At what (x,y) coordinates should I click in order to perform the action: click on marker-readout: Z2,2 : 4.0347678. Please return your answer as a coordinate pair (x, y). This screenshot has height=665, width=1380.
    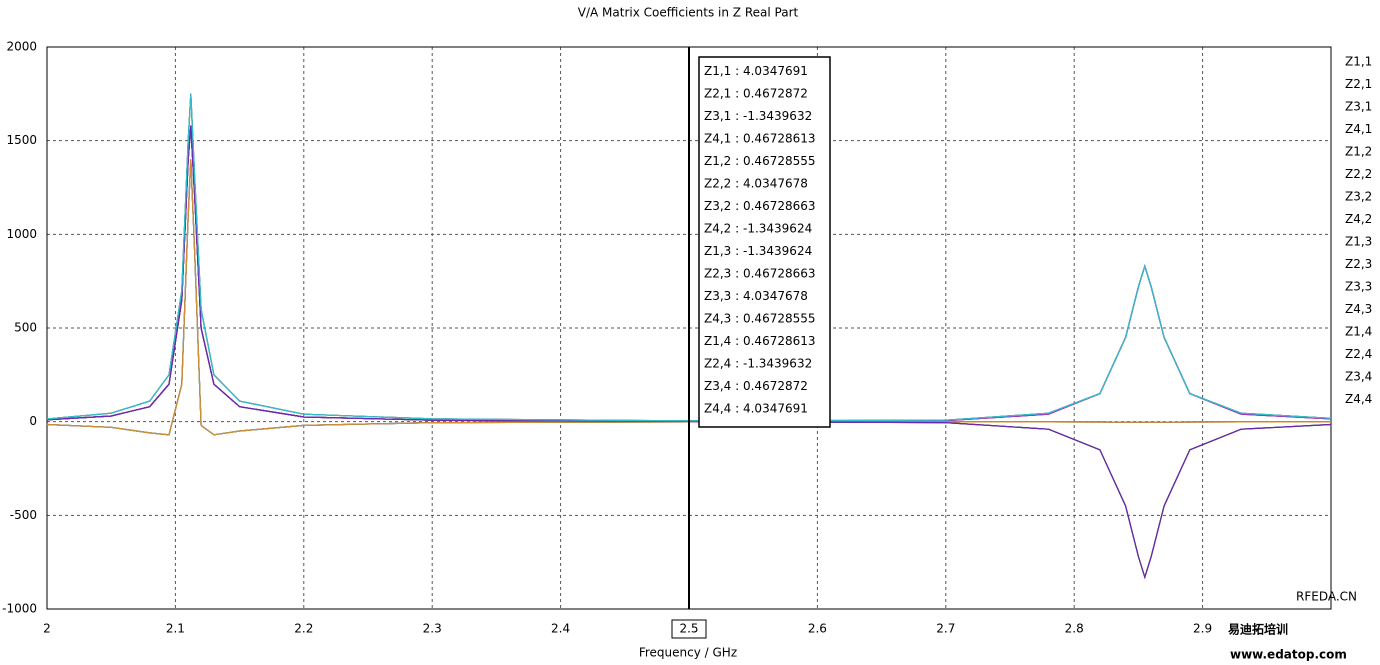
    Looking at the image, I should click on (756, 183).